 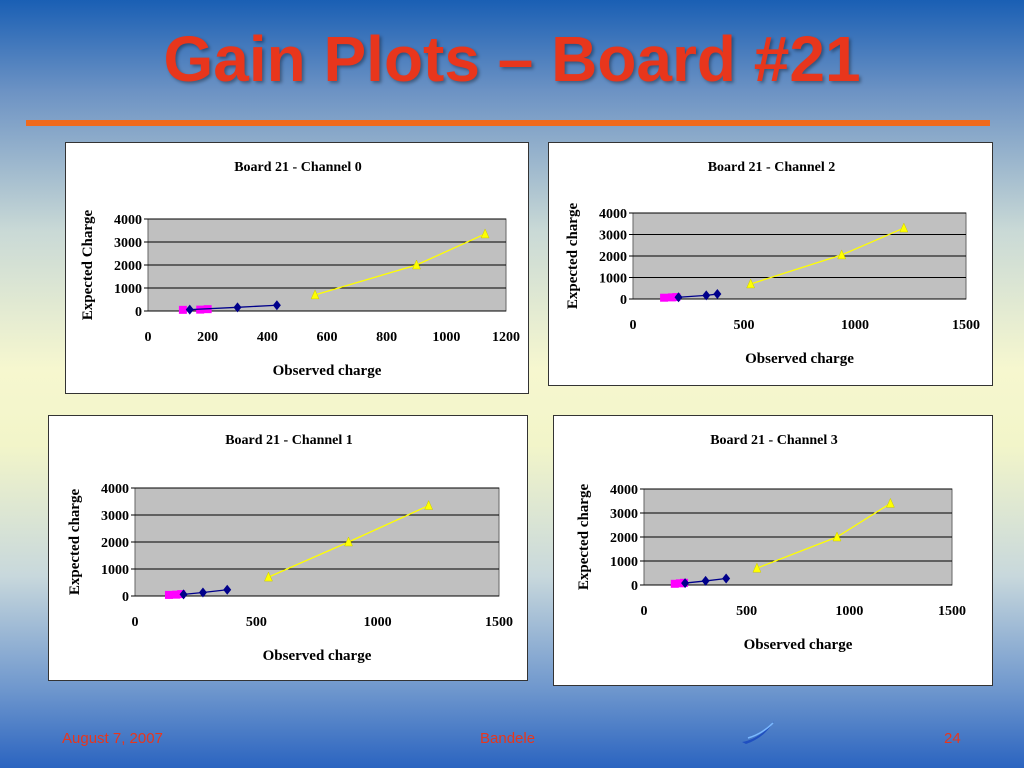 What do you see at coordinates (506, 337) in the screenshot?
I see `x-tick-label: 1200` at bounding box center [506, 337].